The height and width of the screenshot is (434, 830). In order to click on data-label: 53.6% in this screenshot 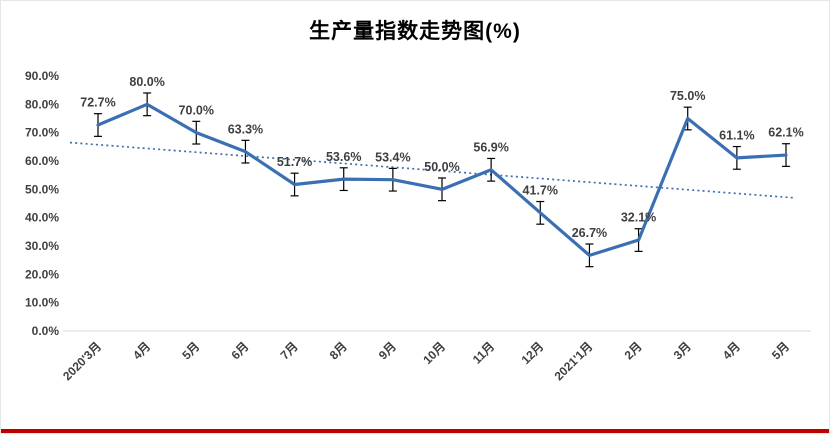, I will do `click(343, 157)`.